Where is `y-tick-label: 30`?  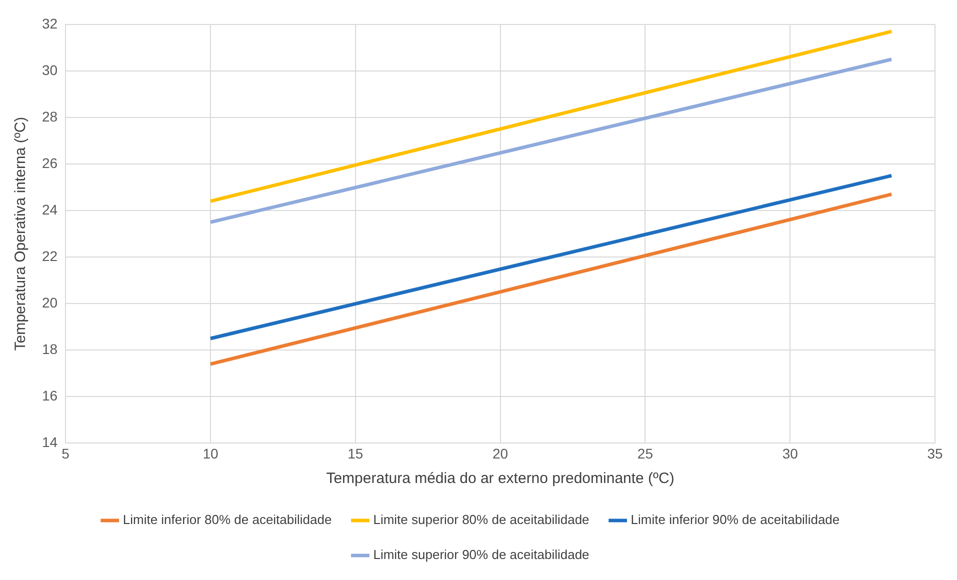 y-tick-label: 30 is located at coordinates (50, 70).